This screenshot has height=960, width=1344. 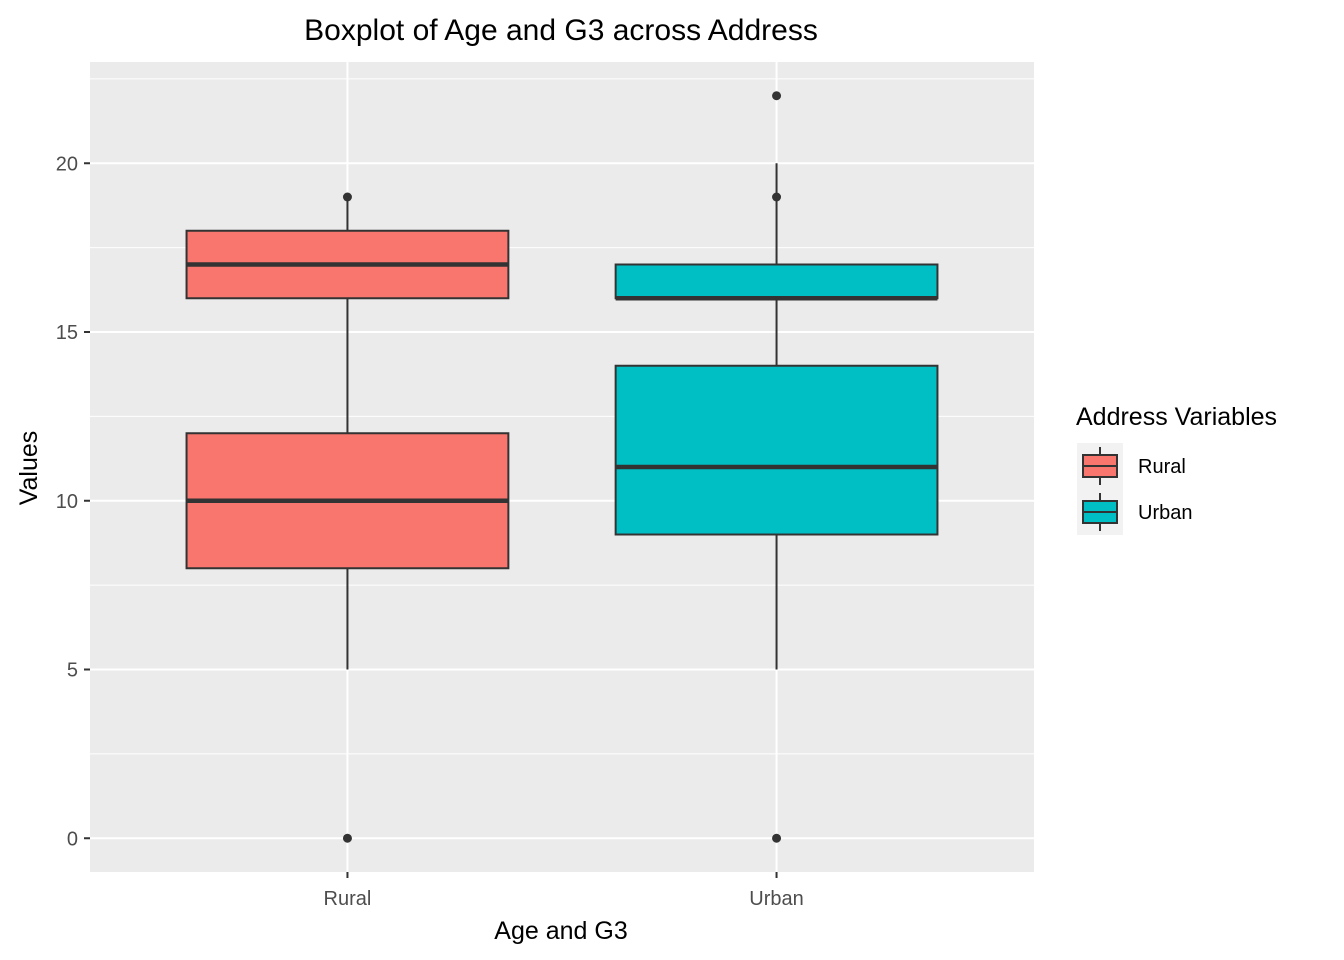 I want to click on y-axis-title: Values, so click(x=29, y=468).